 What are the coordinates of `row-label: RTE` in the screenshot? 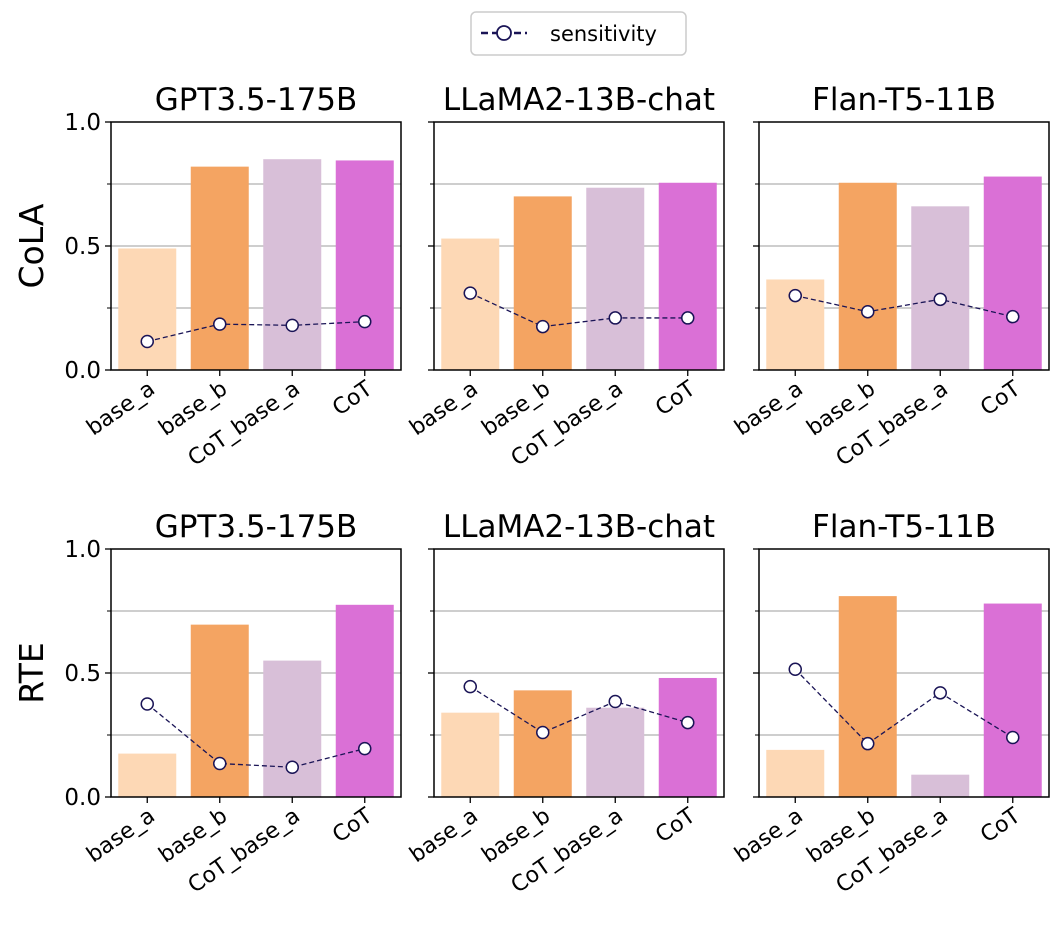 It's located at (31, 673).